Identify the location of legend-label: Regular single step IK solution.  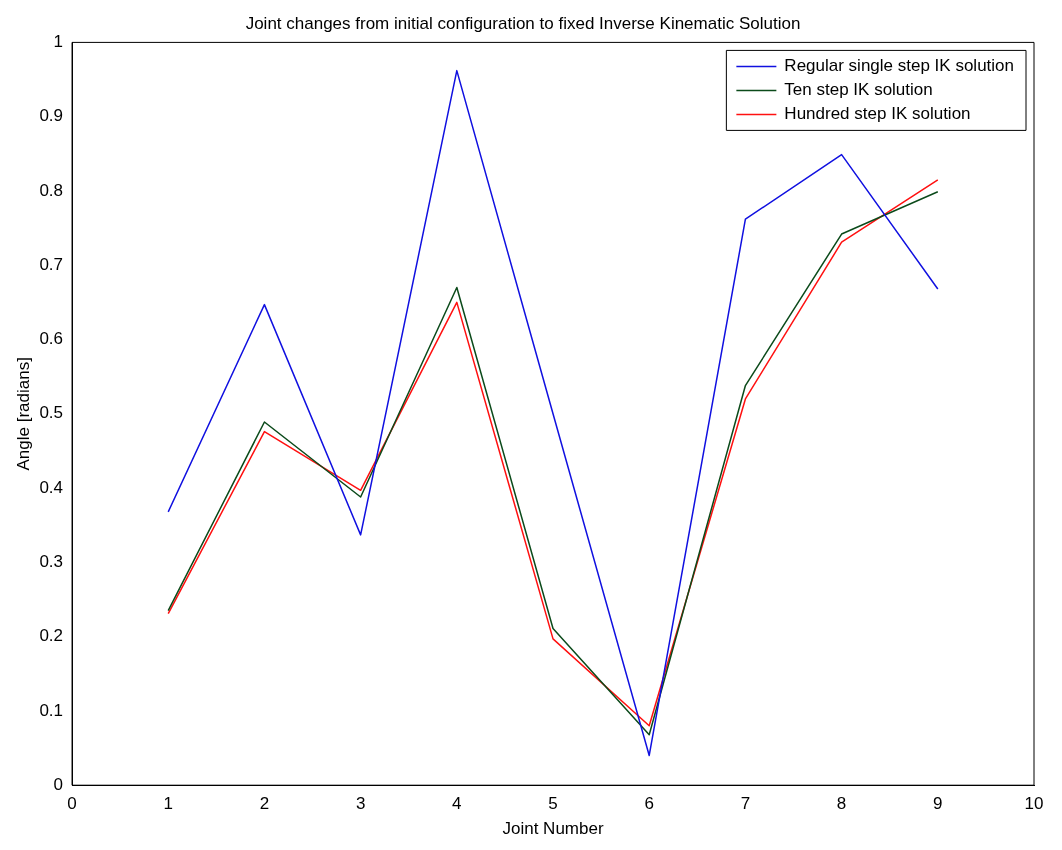
(899, 66).